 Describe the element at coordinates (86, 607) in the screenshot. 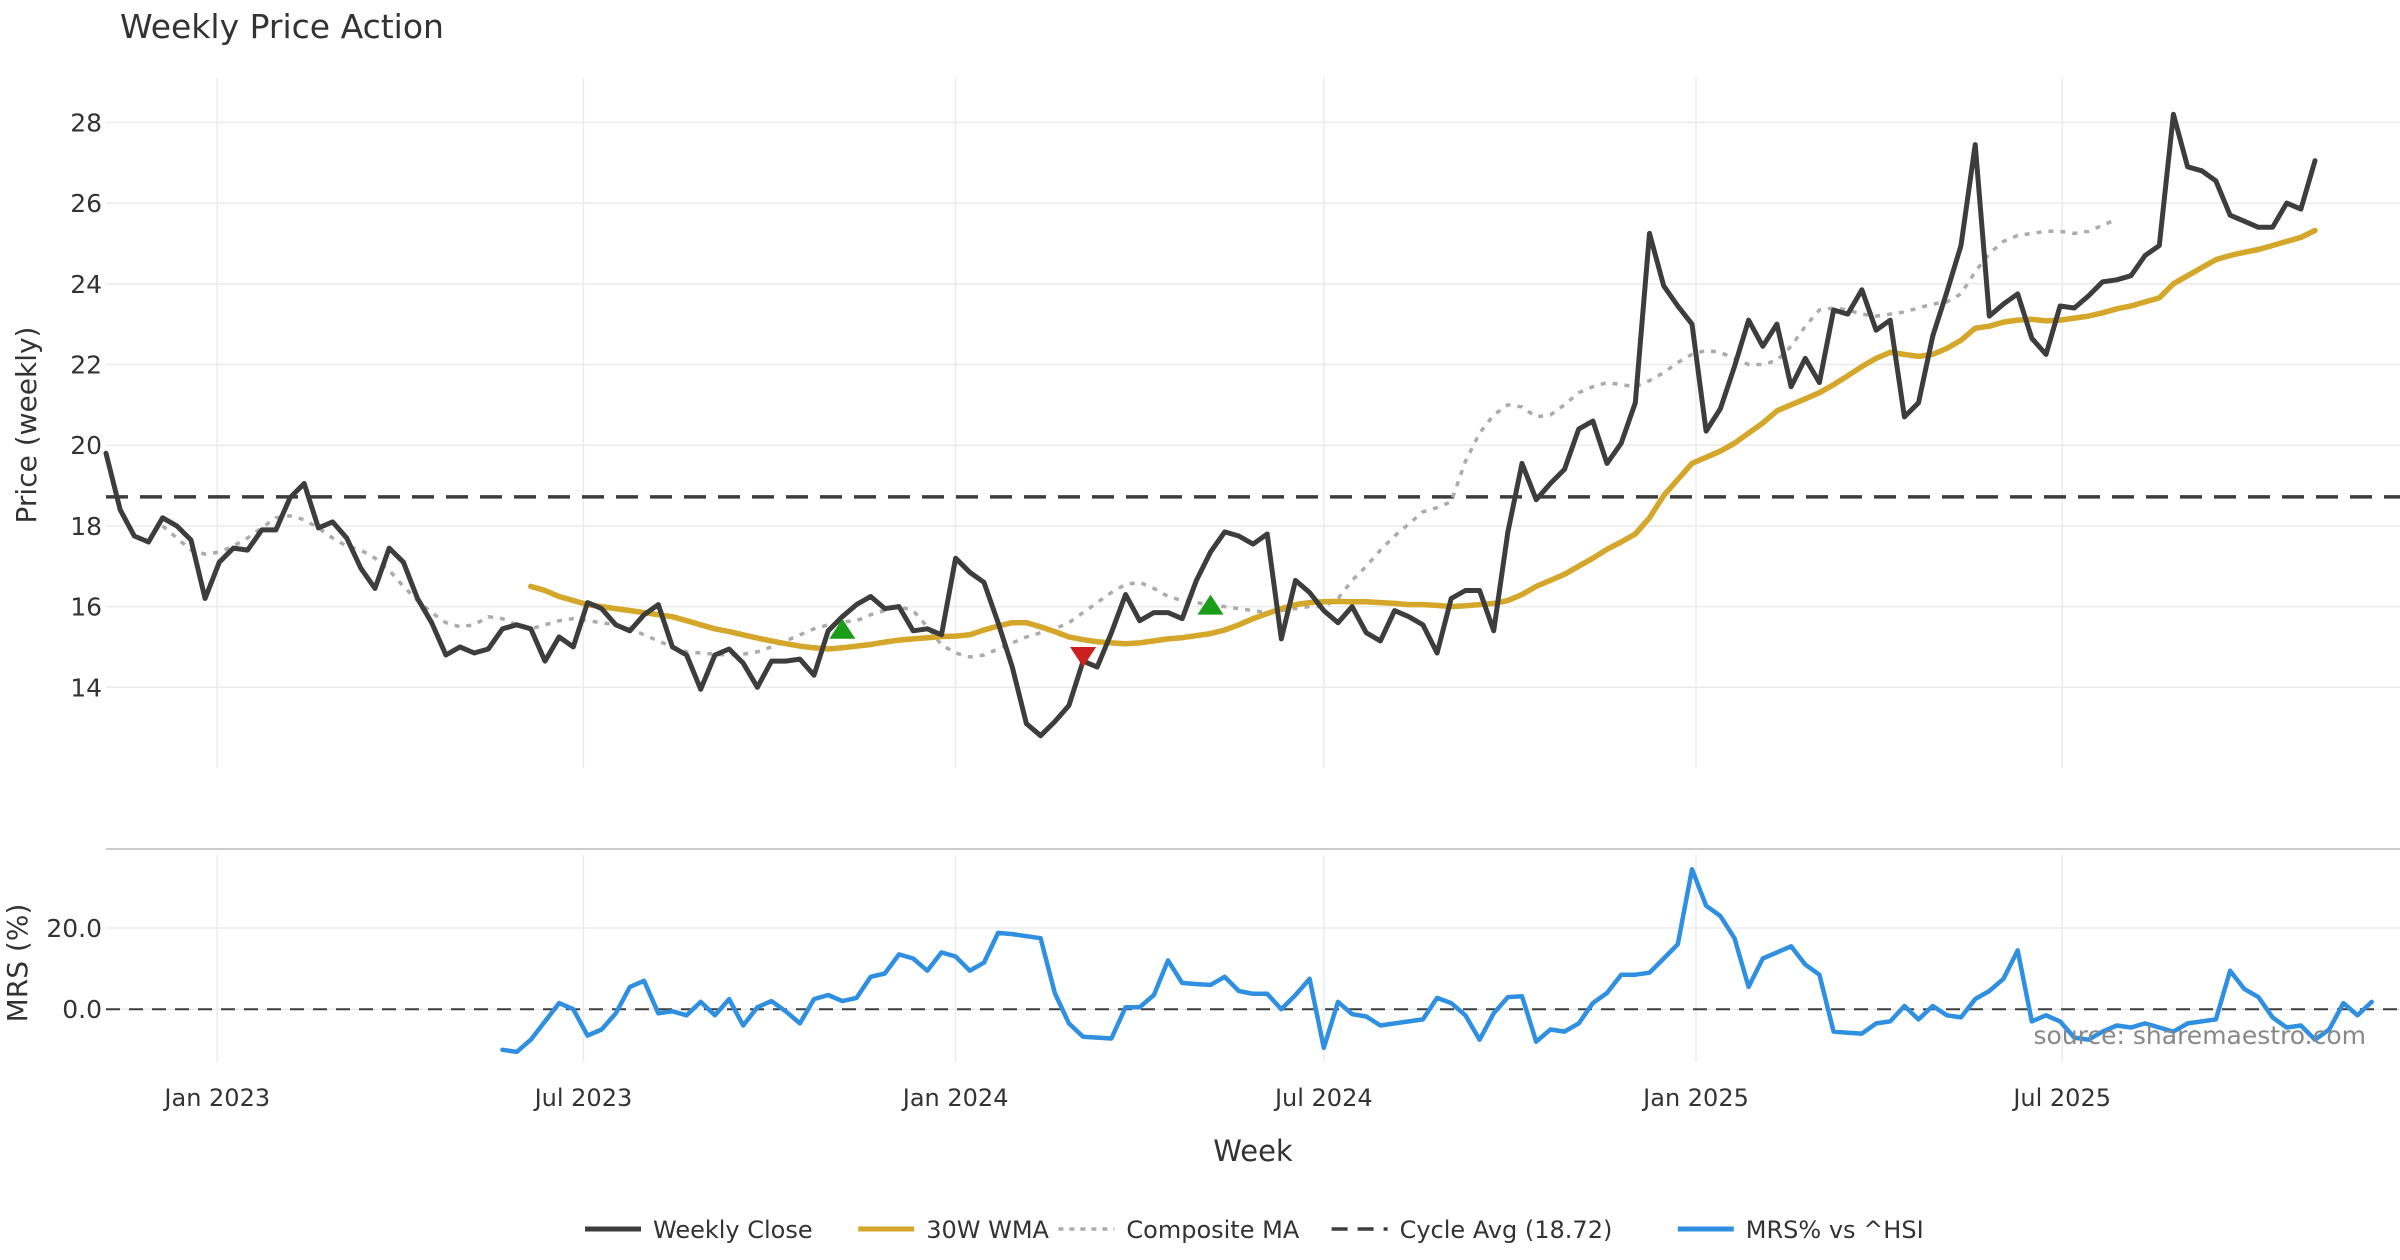

I see `price-y-tick-label: 16` at that location.